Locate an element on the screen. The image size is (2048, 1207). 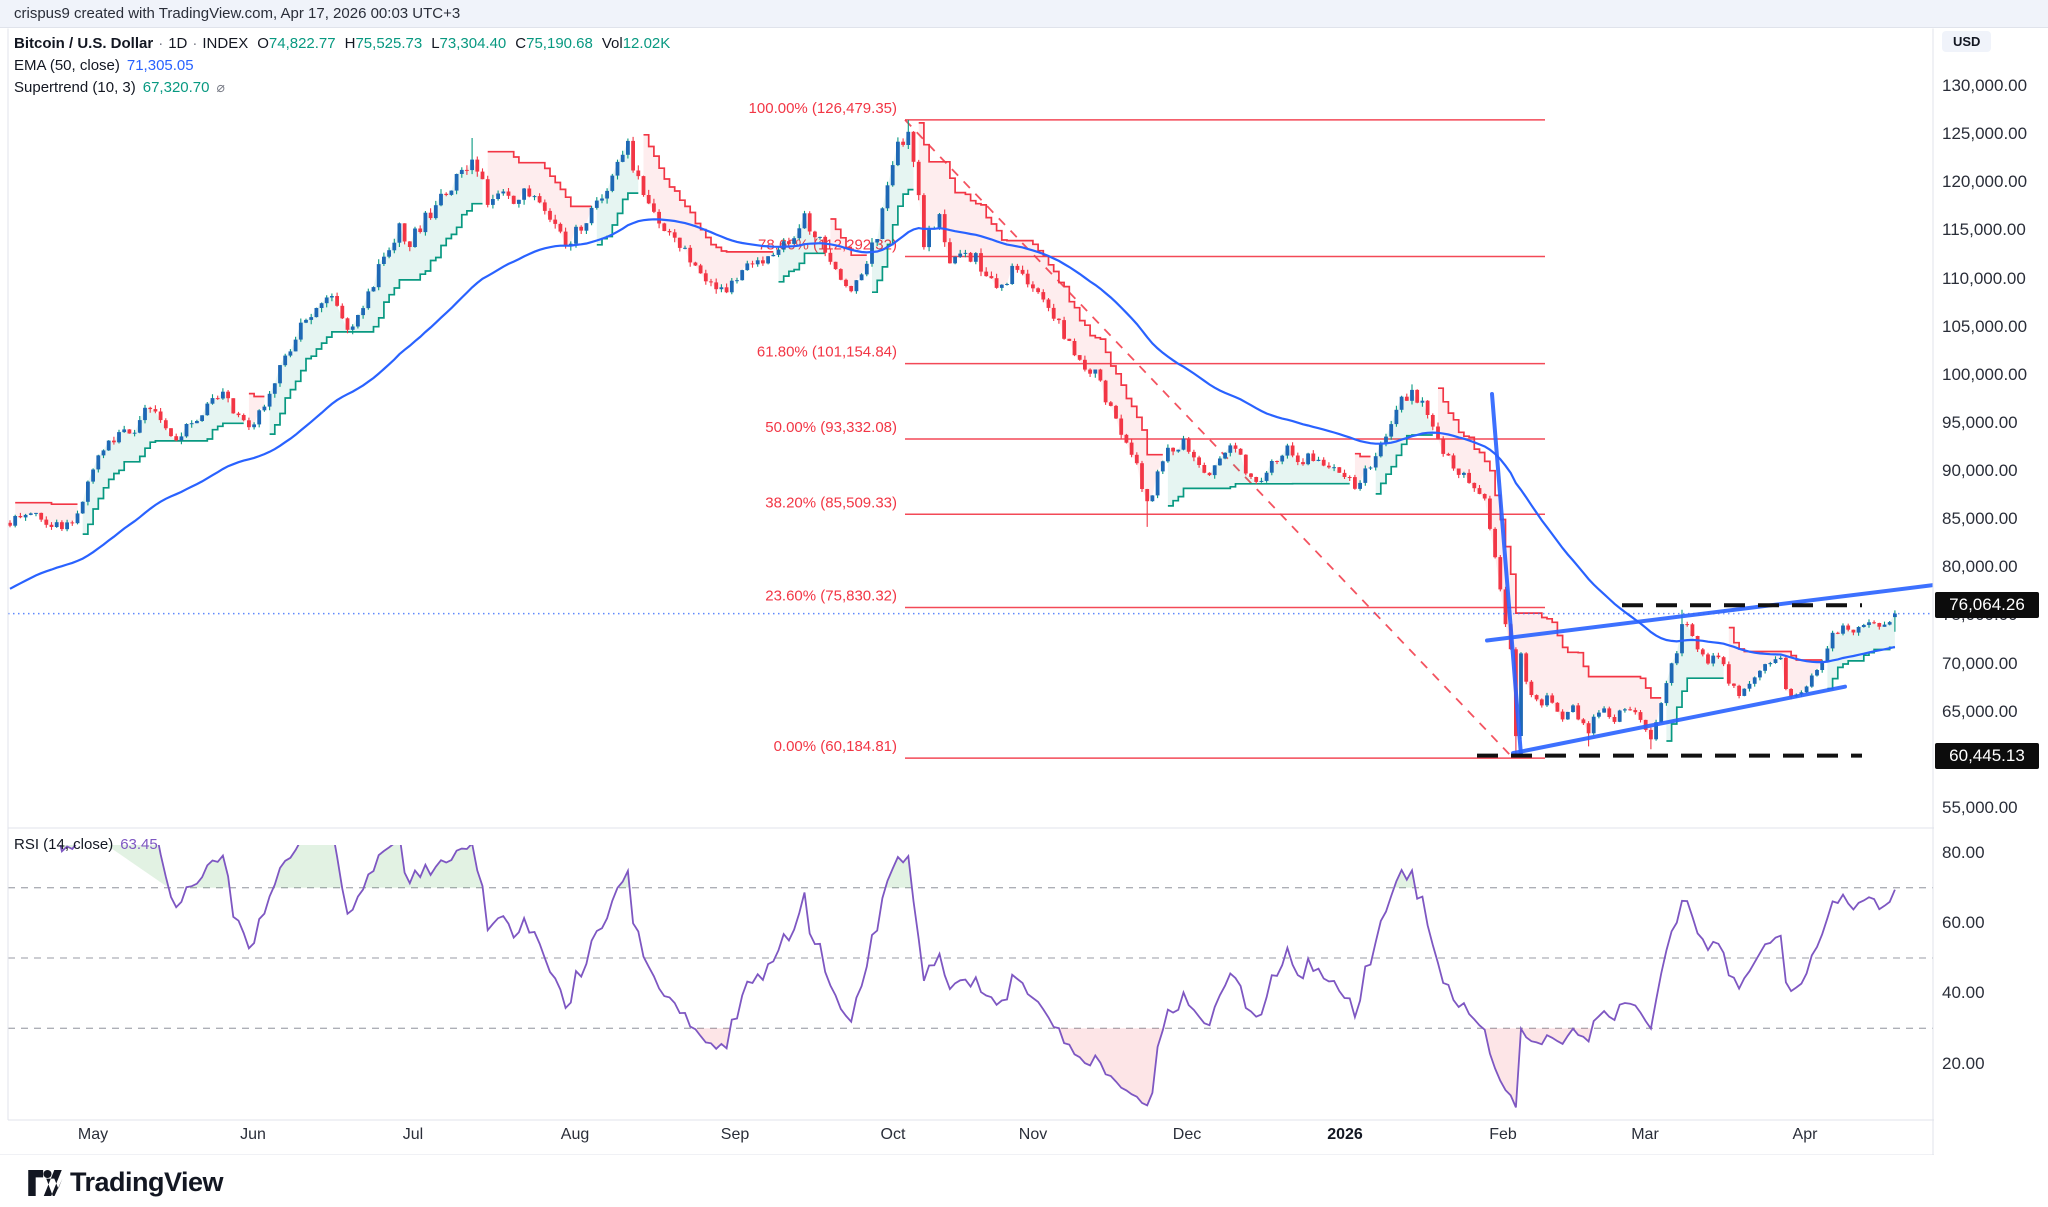
exchange-label: INDEX is located at coordinates (225, 43).